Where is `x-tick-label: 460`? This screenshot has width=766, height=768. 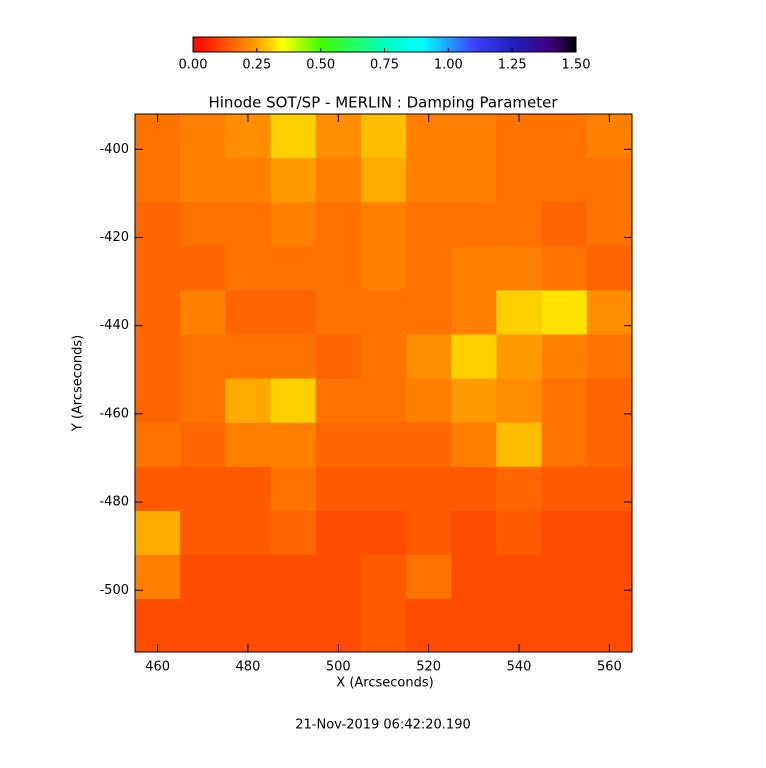 x-tick-label: 460 is located at coordinates (157, 667).